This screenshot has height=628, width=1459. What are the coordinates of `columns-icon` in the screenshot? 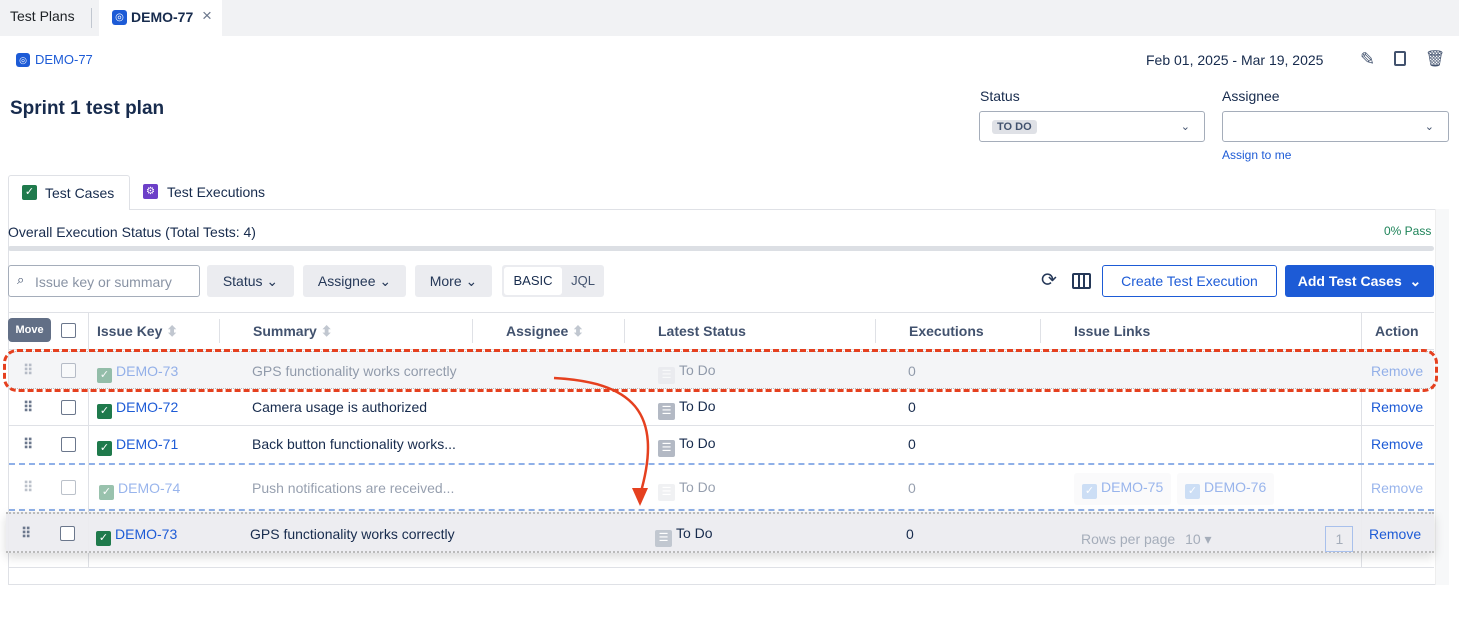 It's located at (1081, 281).